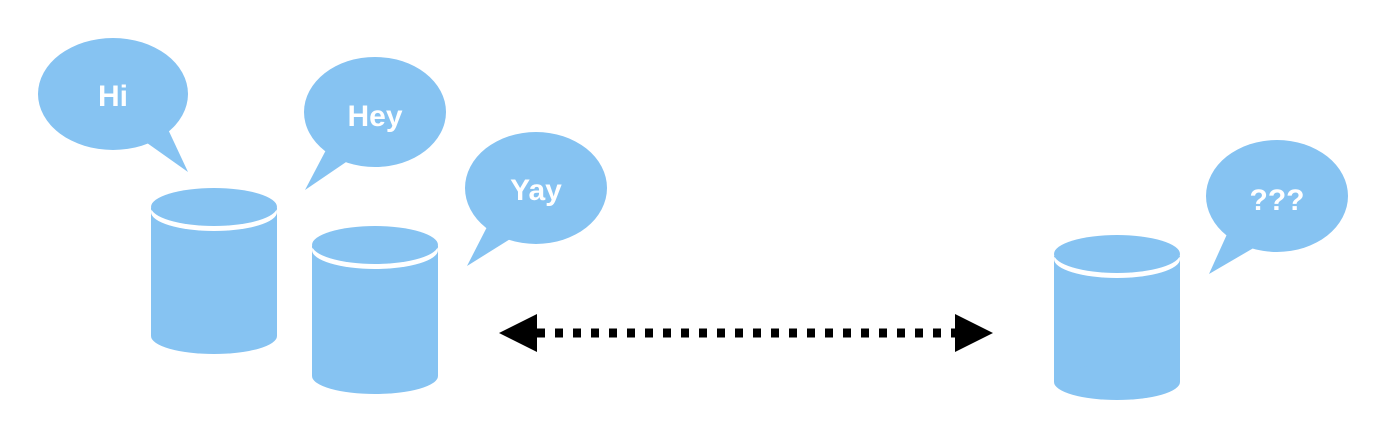 This screenshot has width=1386, height=438. What do you see at coordinates (536, 190) in the screenshot?
I see `bubble-yay-text: Yay` at bounding box center [536, 190].